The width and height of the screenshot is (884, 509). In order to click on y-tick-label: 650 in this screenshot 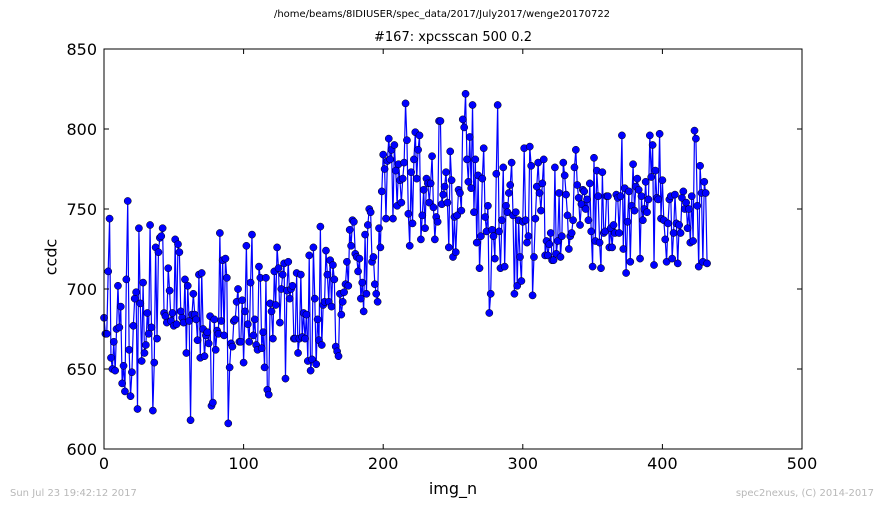, I will do `click(81, 369)`.